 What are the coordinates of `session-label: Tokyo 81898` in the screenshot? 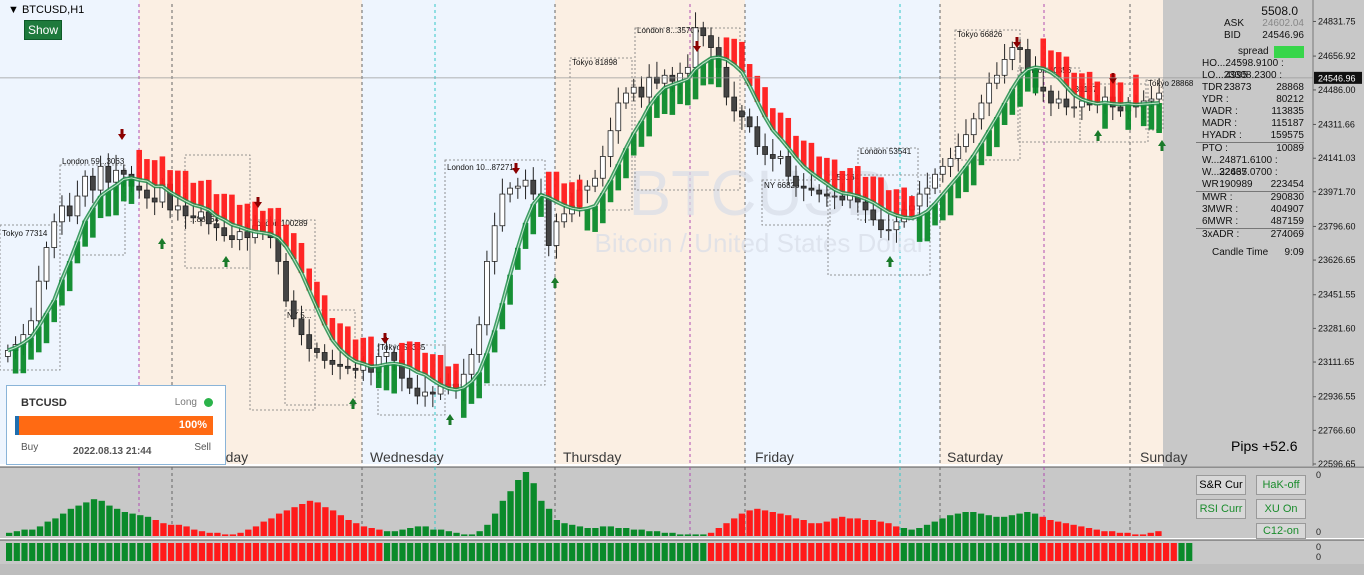 It's located at (595, 62).